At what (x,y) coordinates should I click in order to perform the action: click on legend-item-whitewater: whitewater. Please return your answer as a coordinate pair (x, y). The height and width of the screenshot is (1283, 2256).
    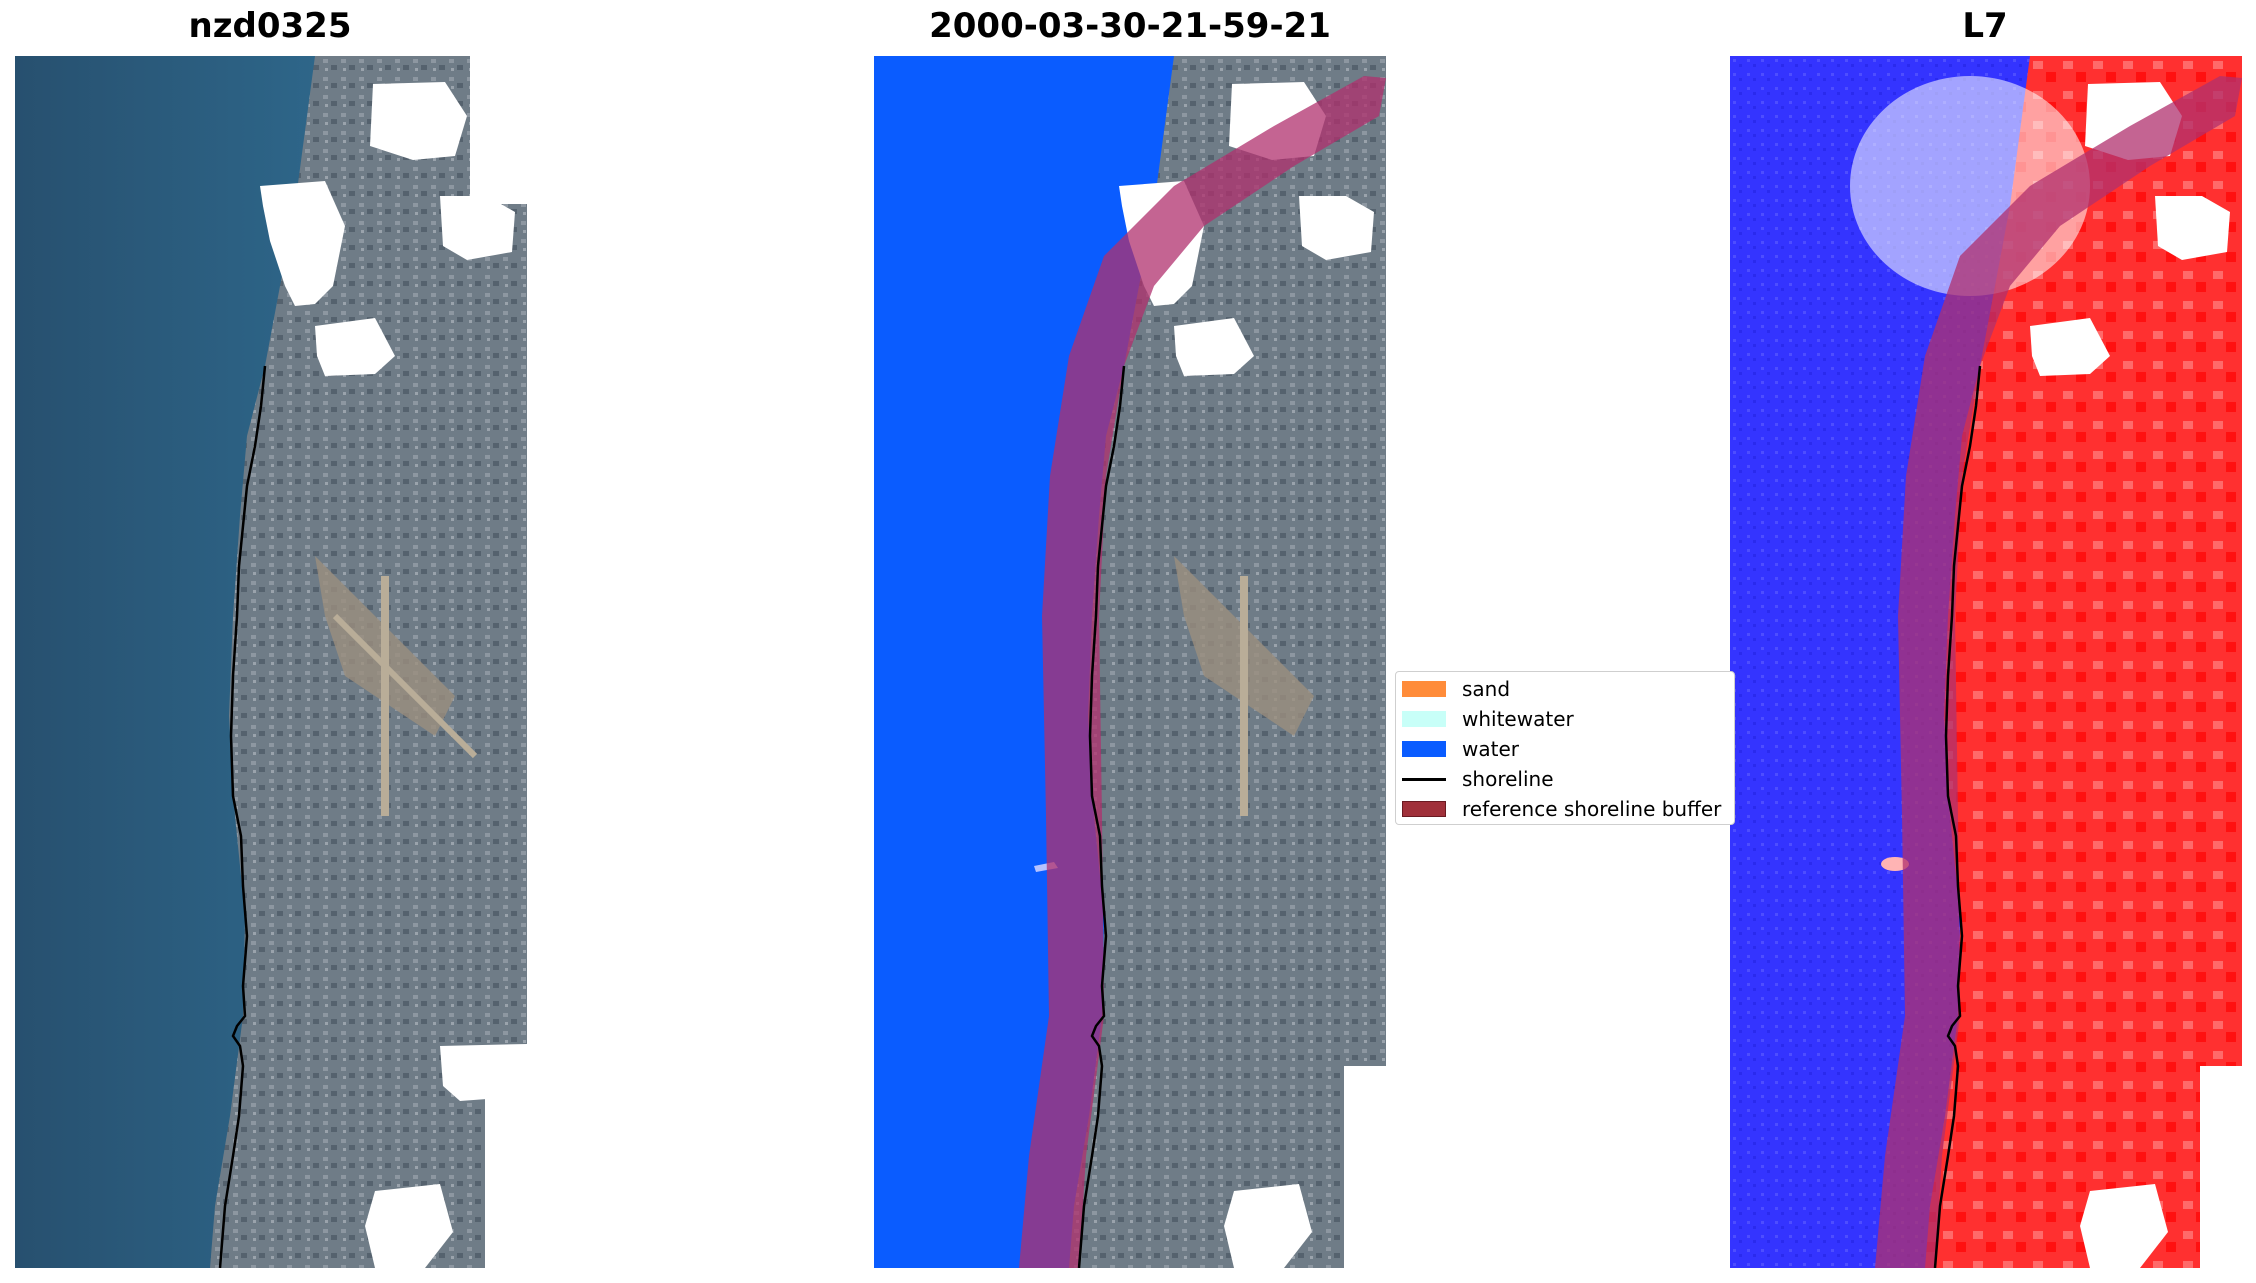
    Looking at the image, I should click on (1488, 719).